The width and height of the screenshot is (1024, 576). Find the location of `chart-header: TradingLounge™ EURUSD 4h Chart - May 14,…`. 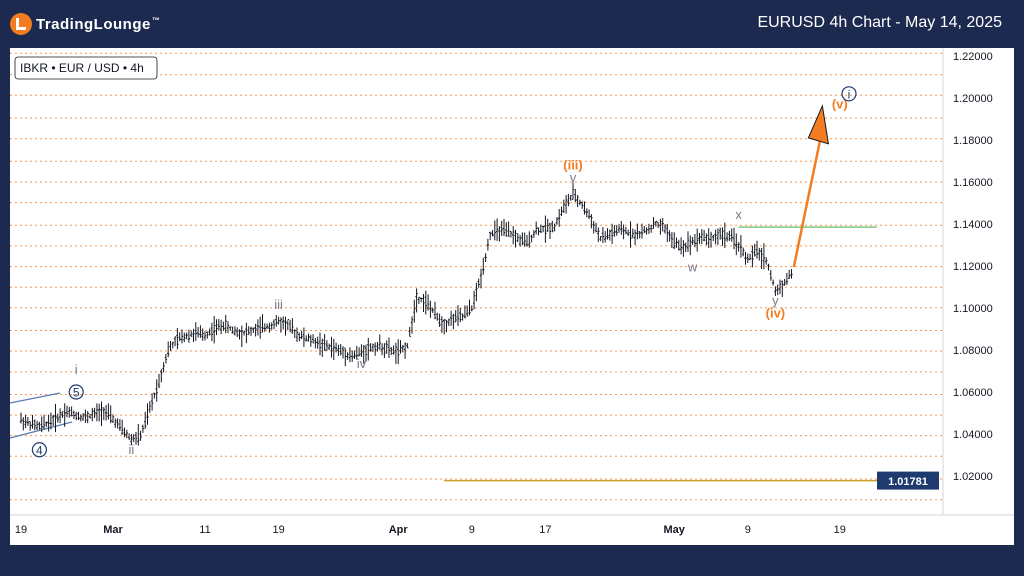

chart-header: TradingLounge™ EURUSD 4h Chart - May 14,… is located at coordinates (512, 24).